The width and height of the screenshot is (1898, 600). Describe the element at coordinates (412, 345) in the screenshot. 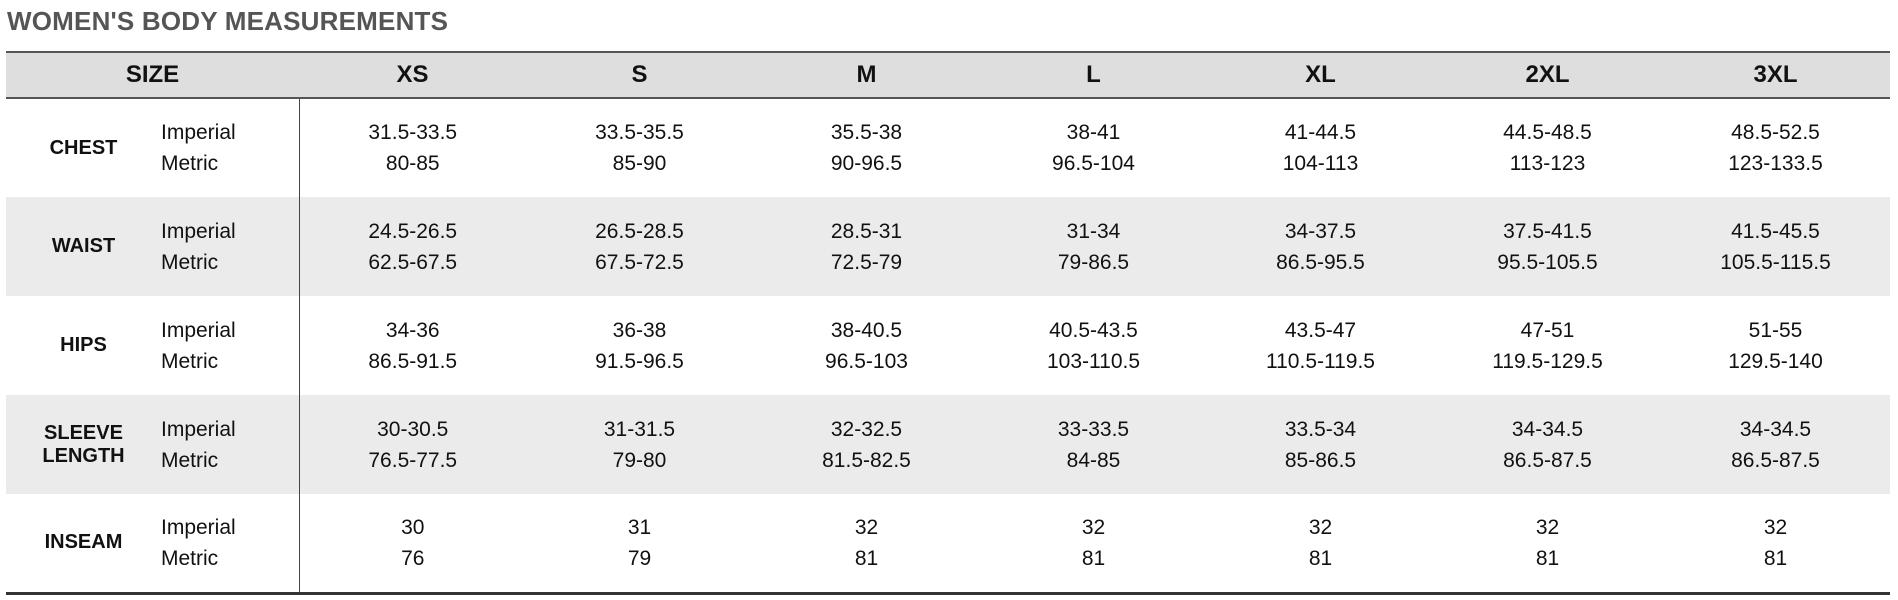

I see `measurement-cell: 34-36 86.5-91.5` at that location.